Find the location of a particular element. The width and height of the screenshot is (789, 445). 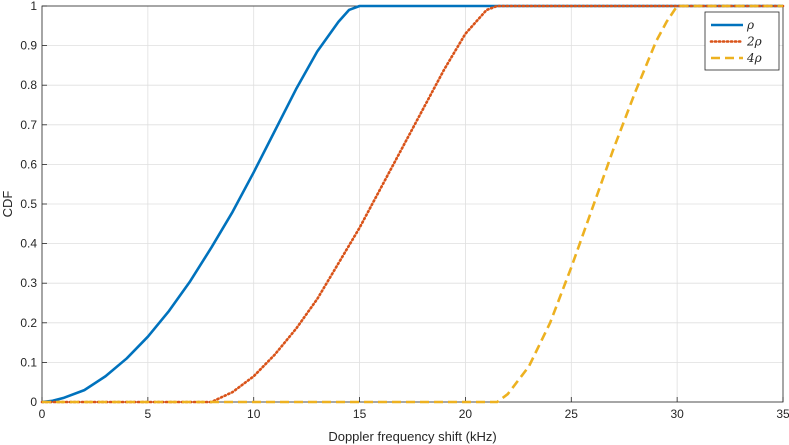

y-tick-label: 0.9 is located at coordinates (28, 46).